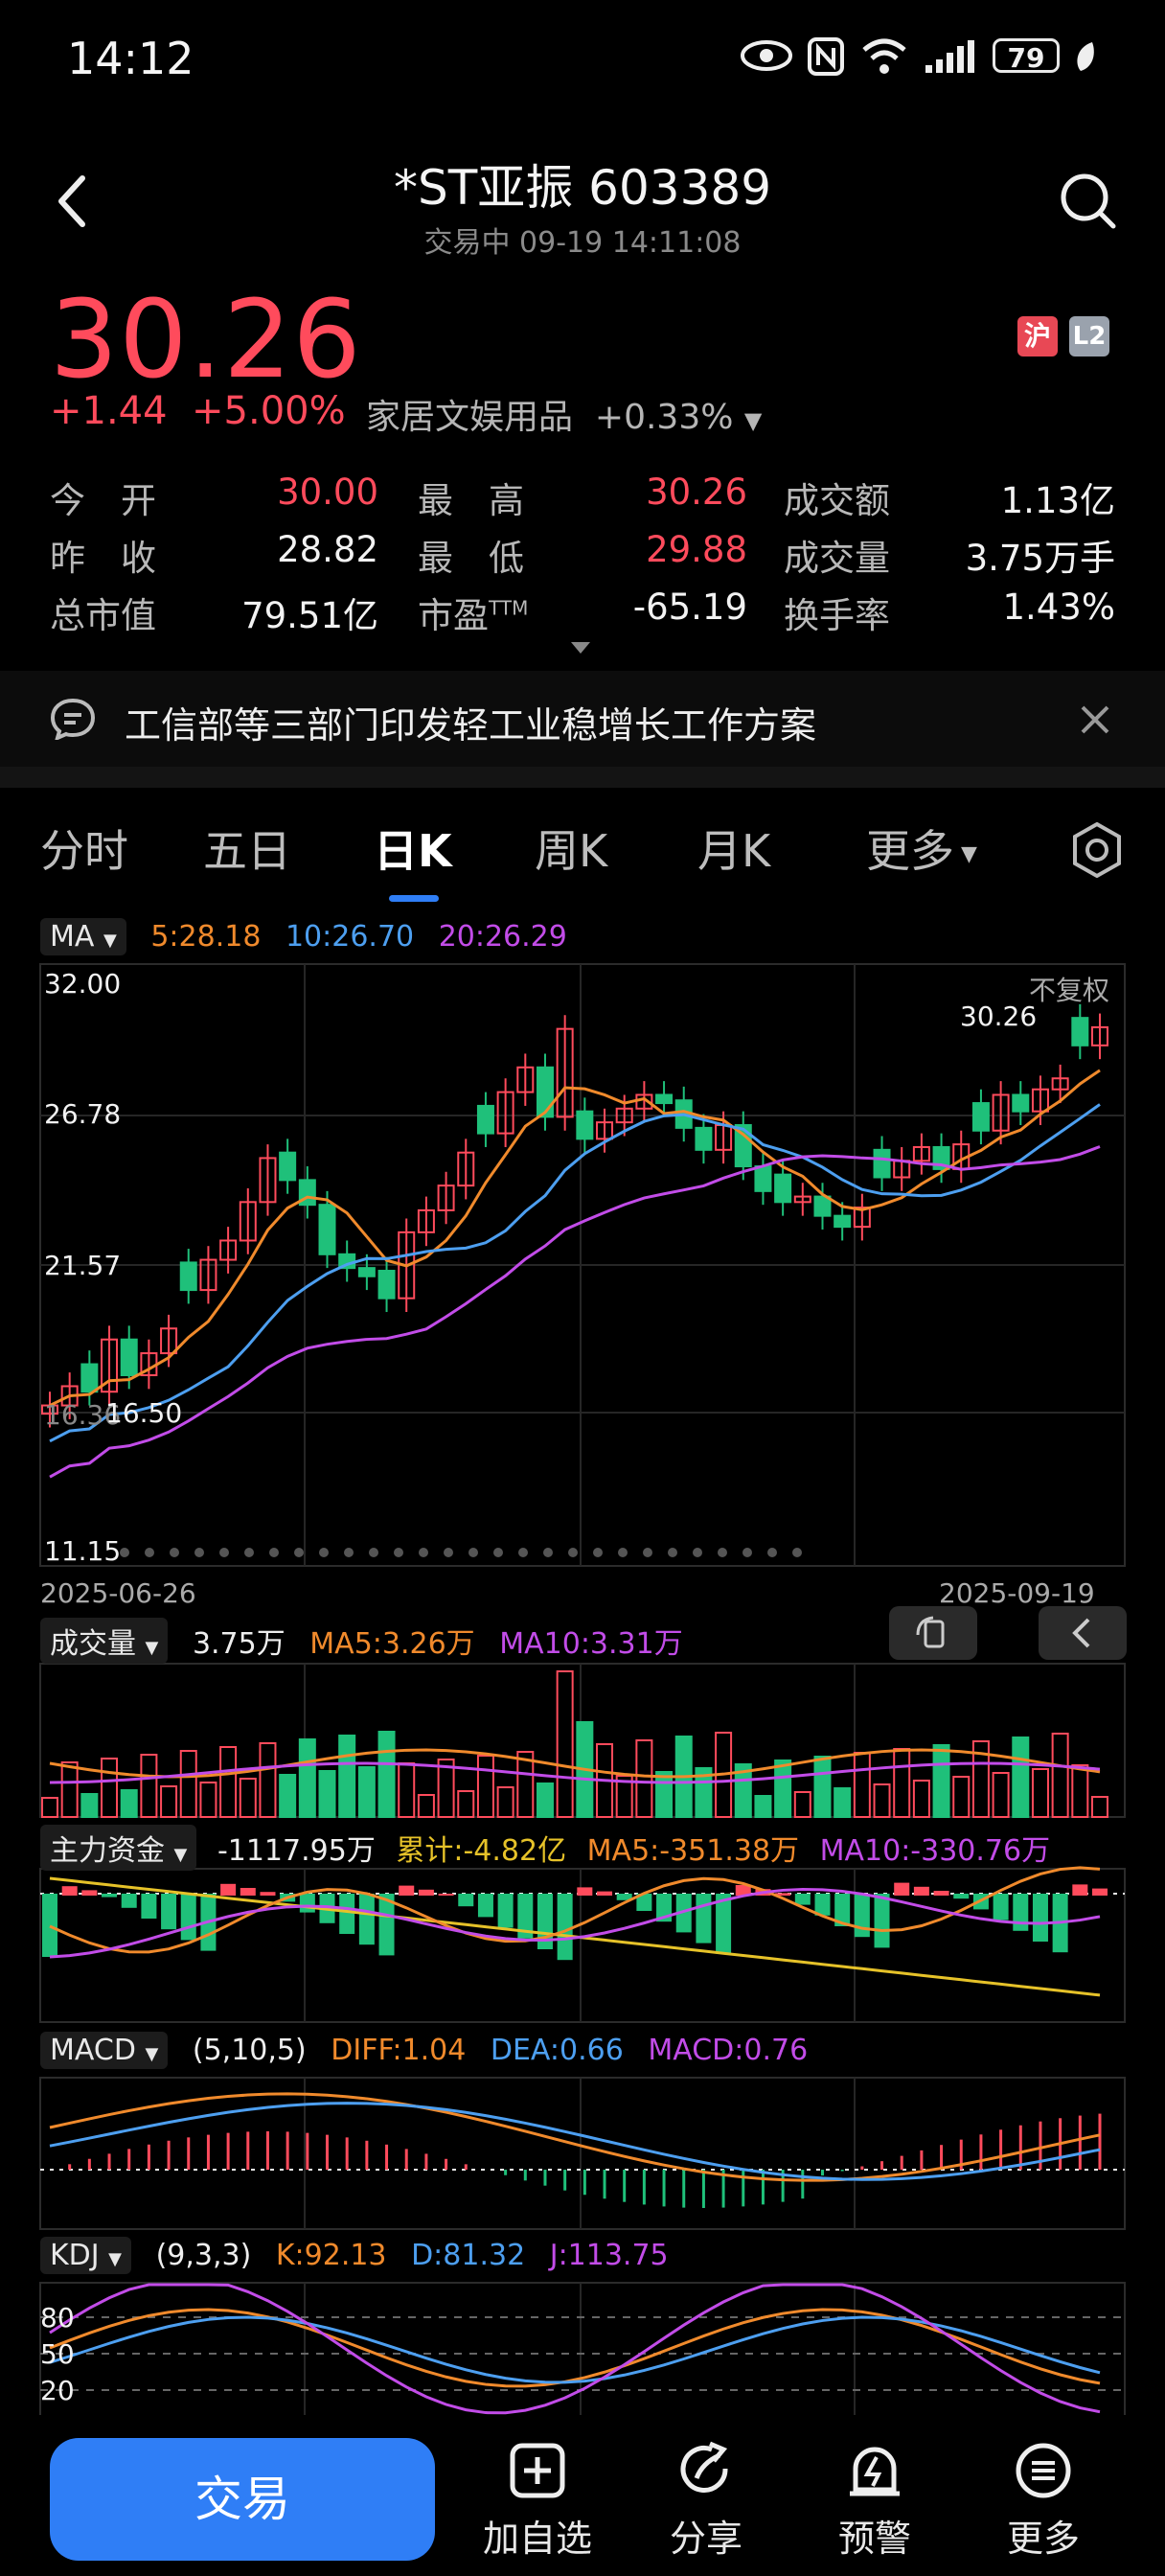 The height and width of the screenshot is (2576, 1165). I want to click on kdj-selector: KDJ ▼, so click(86, 2255).